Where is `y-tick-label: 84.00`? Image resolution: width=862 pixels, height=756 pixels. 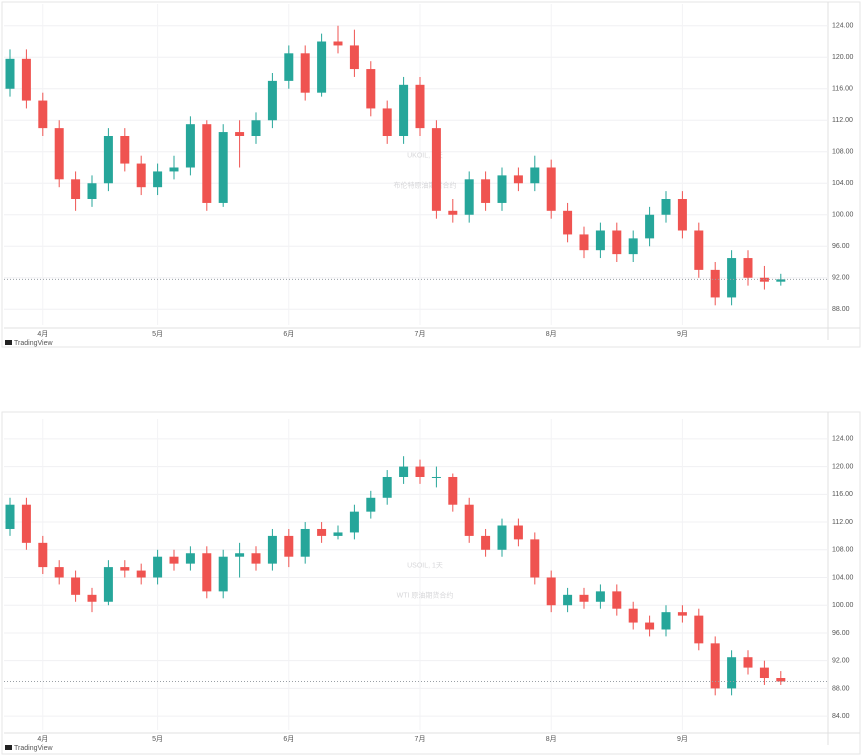 y-tick-label: 84.00 is located at coordinates (841, 716).